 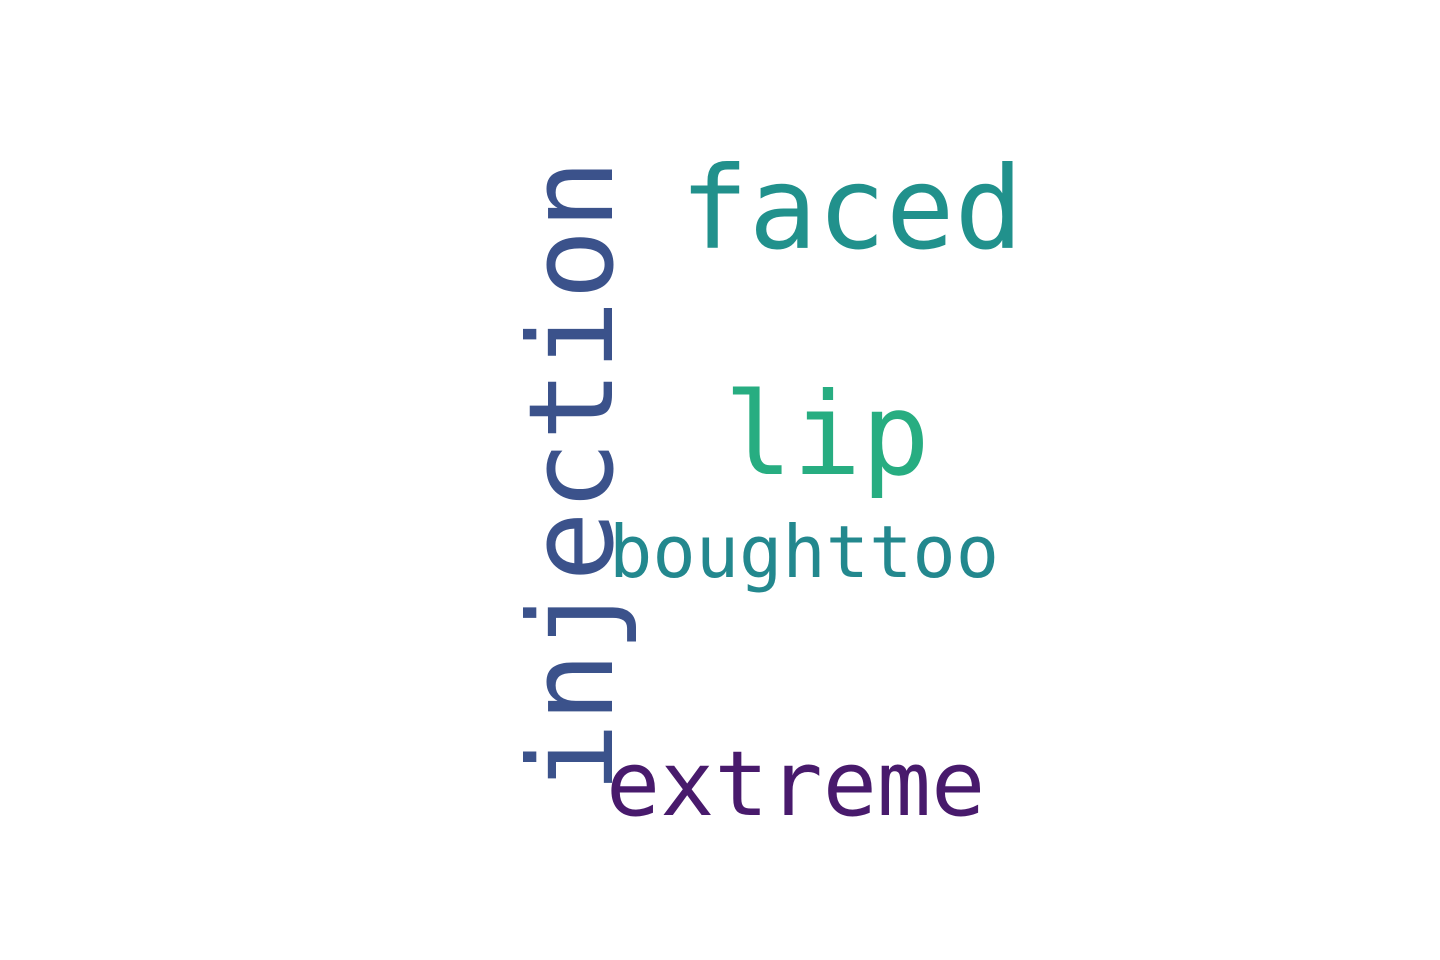 I want to click on word-boughttoo: boughttoo, so click(x=804, y=552).